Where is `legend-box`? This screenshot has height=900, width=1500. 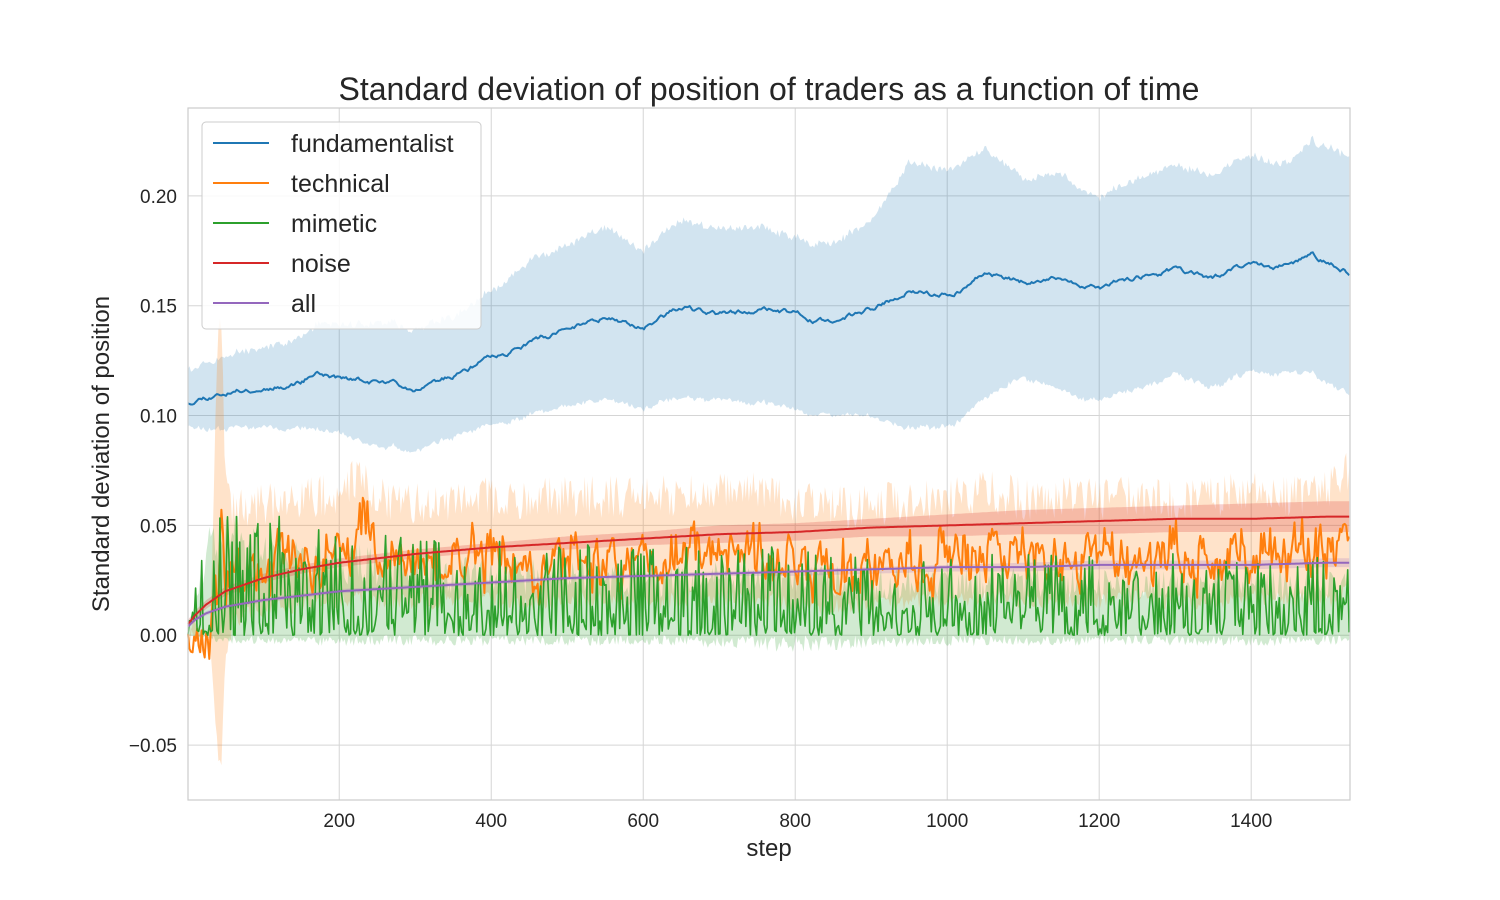 legend-box is located at coordinates (341, 225).